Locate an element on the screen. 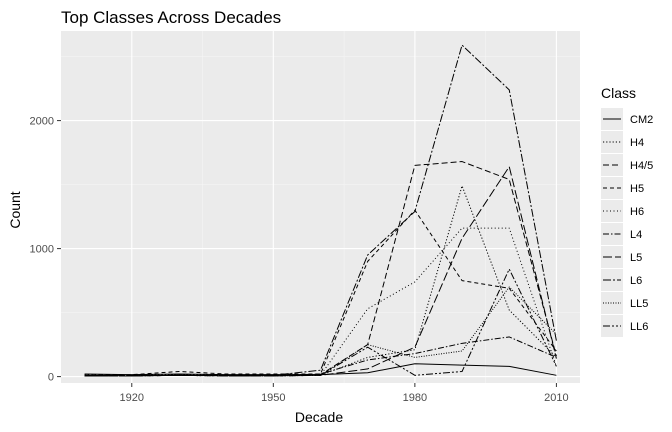 The height and width of the screenshot is (432, 672). x-tick-label: 1920 is located at coordinates (132, 398).